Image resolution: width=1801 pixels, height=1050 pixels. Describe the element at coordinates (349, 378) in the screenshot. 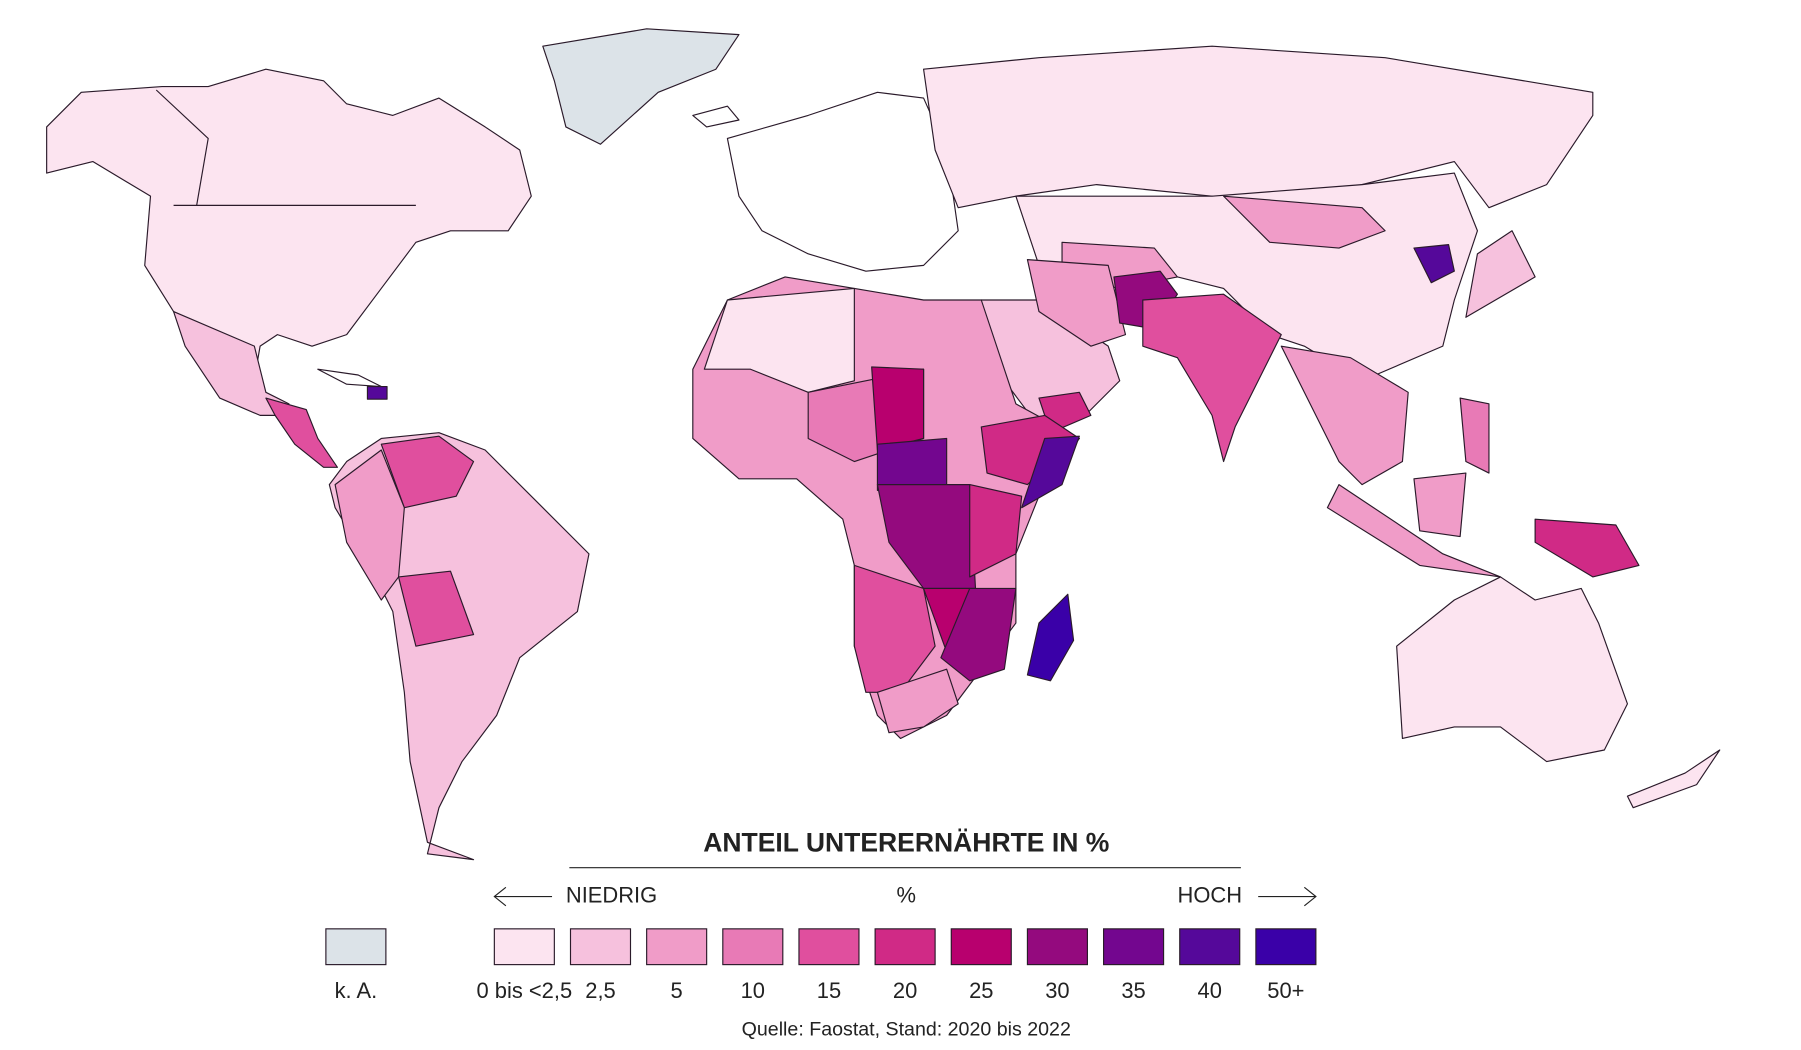

I see `cuba` at that location.